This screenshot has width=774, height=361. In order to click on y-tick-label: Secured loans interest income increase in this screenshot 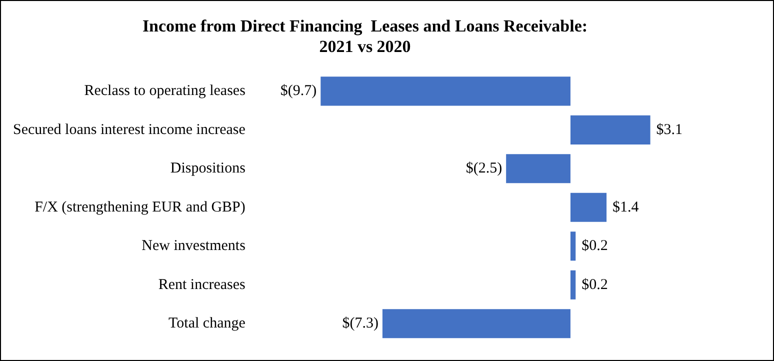, I will do `click(129, 130)`.